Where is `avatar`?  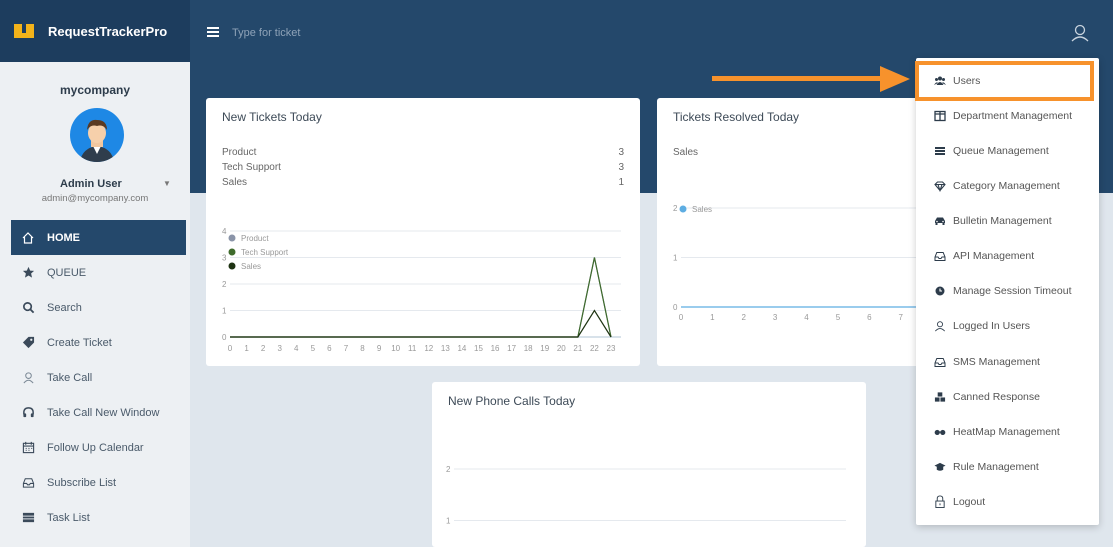 avatar is located at coordinates (97, 135).